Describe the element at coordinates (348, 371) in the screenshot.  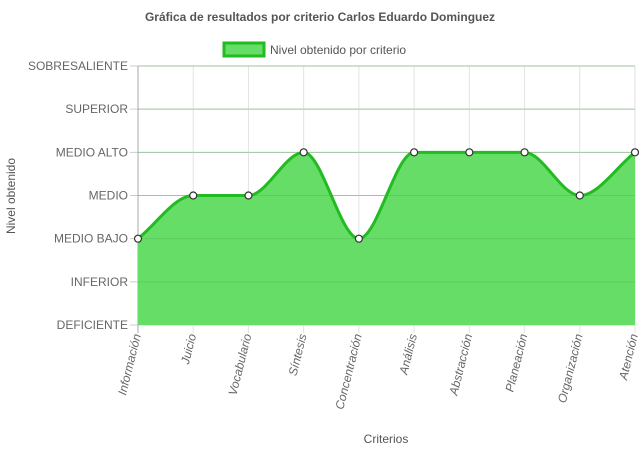
I see `x-tick-label: Concentración` at that location.